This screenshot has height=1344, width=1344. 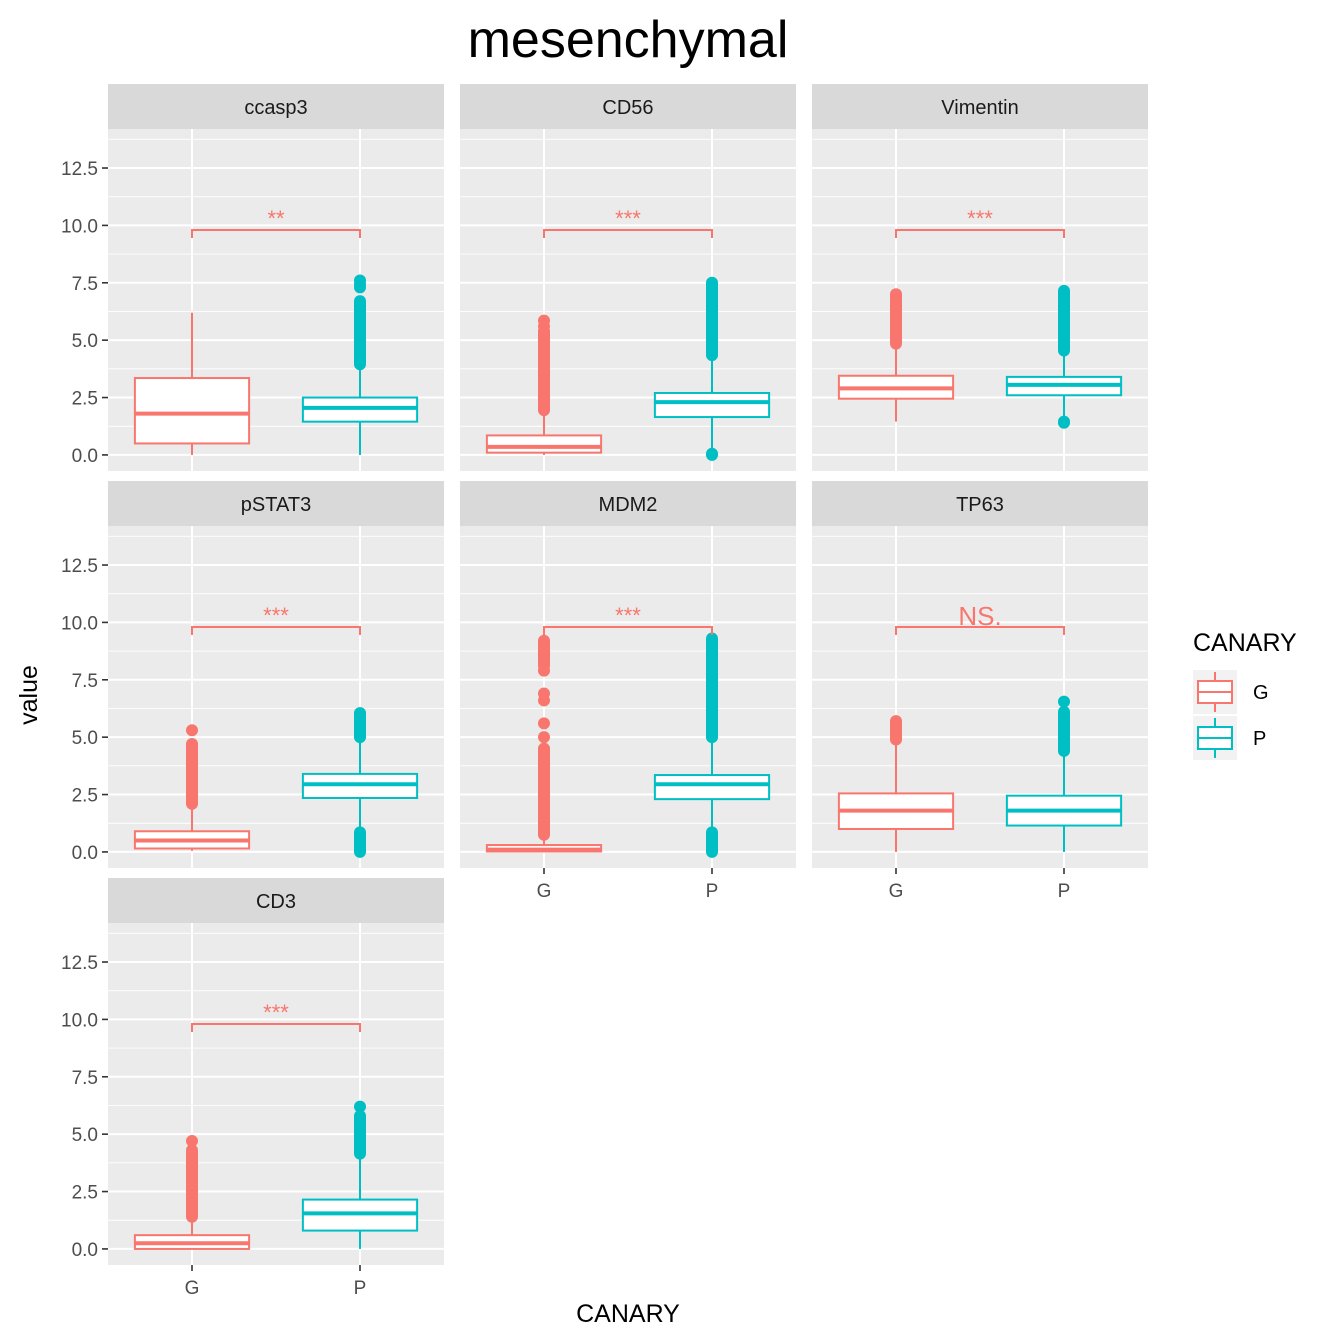 I want to click on significance-label: **, so click(x=276, y=218).